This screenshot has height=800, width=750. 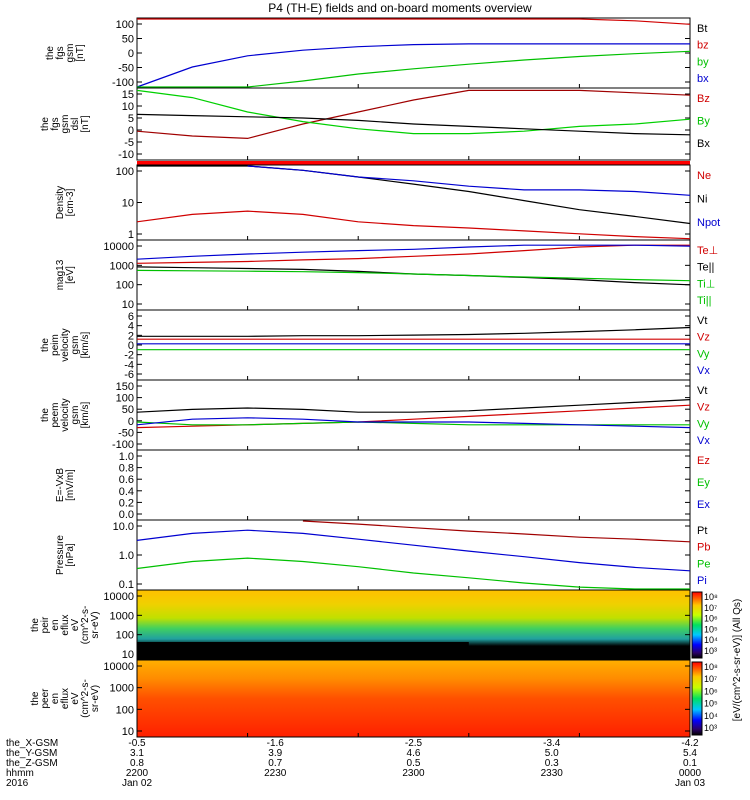 What do you see at coordinates (413, 225) in the screenshot?
I see `series-Ne` at bounding box center [413, 225].